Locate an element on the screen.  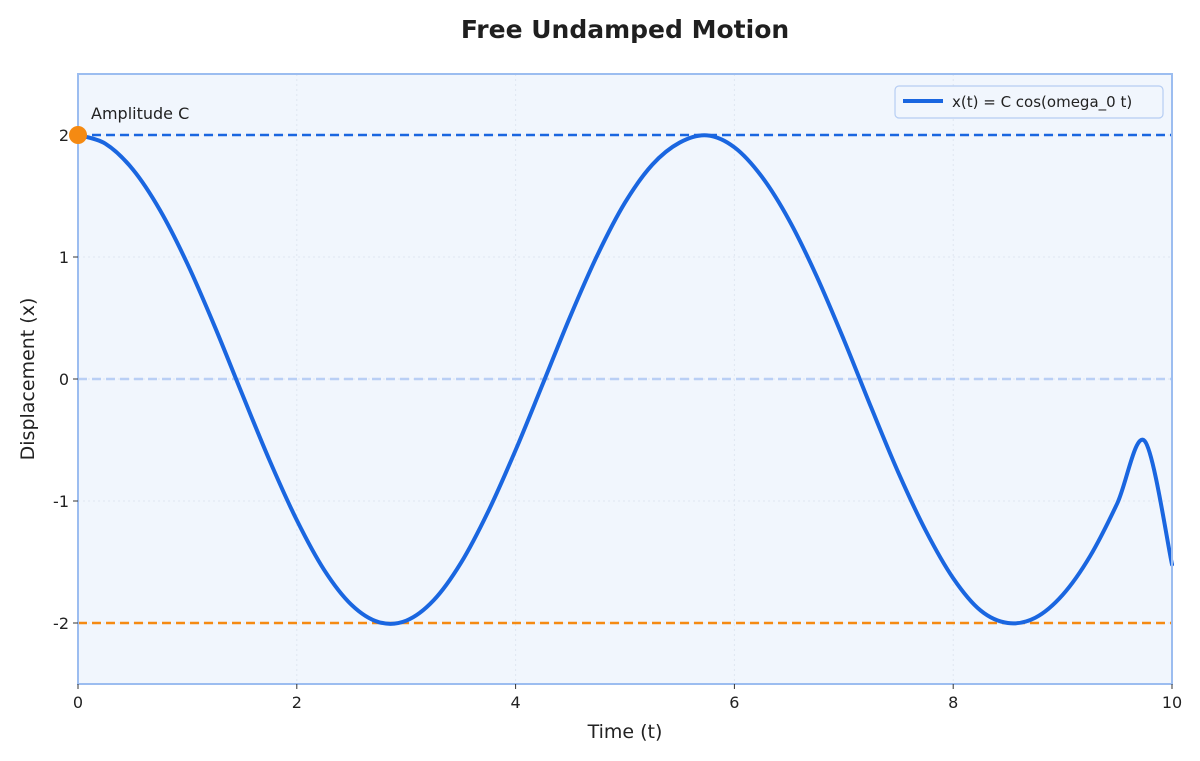
annotations: Amplitude C is located at coordinates (129, 124).